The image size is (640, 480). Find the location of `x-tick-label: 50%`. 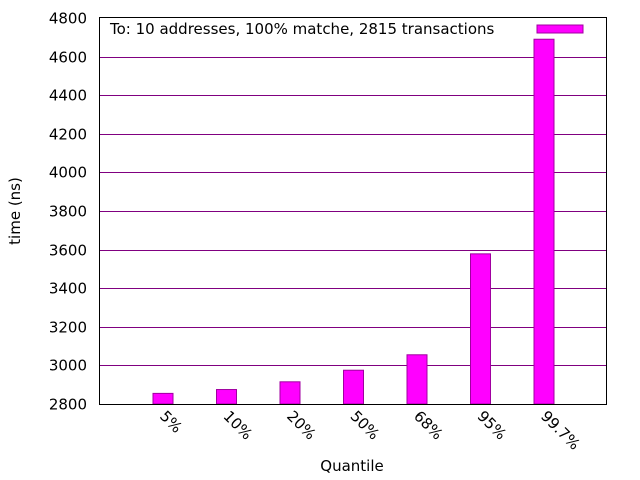

x-tick-label: 50% is located at coordinates (365, 425).